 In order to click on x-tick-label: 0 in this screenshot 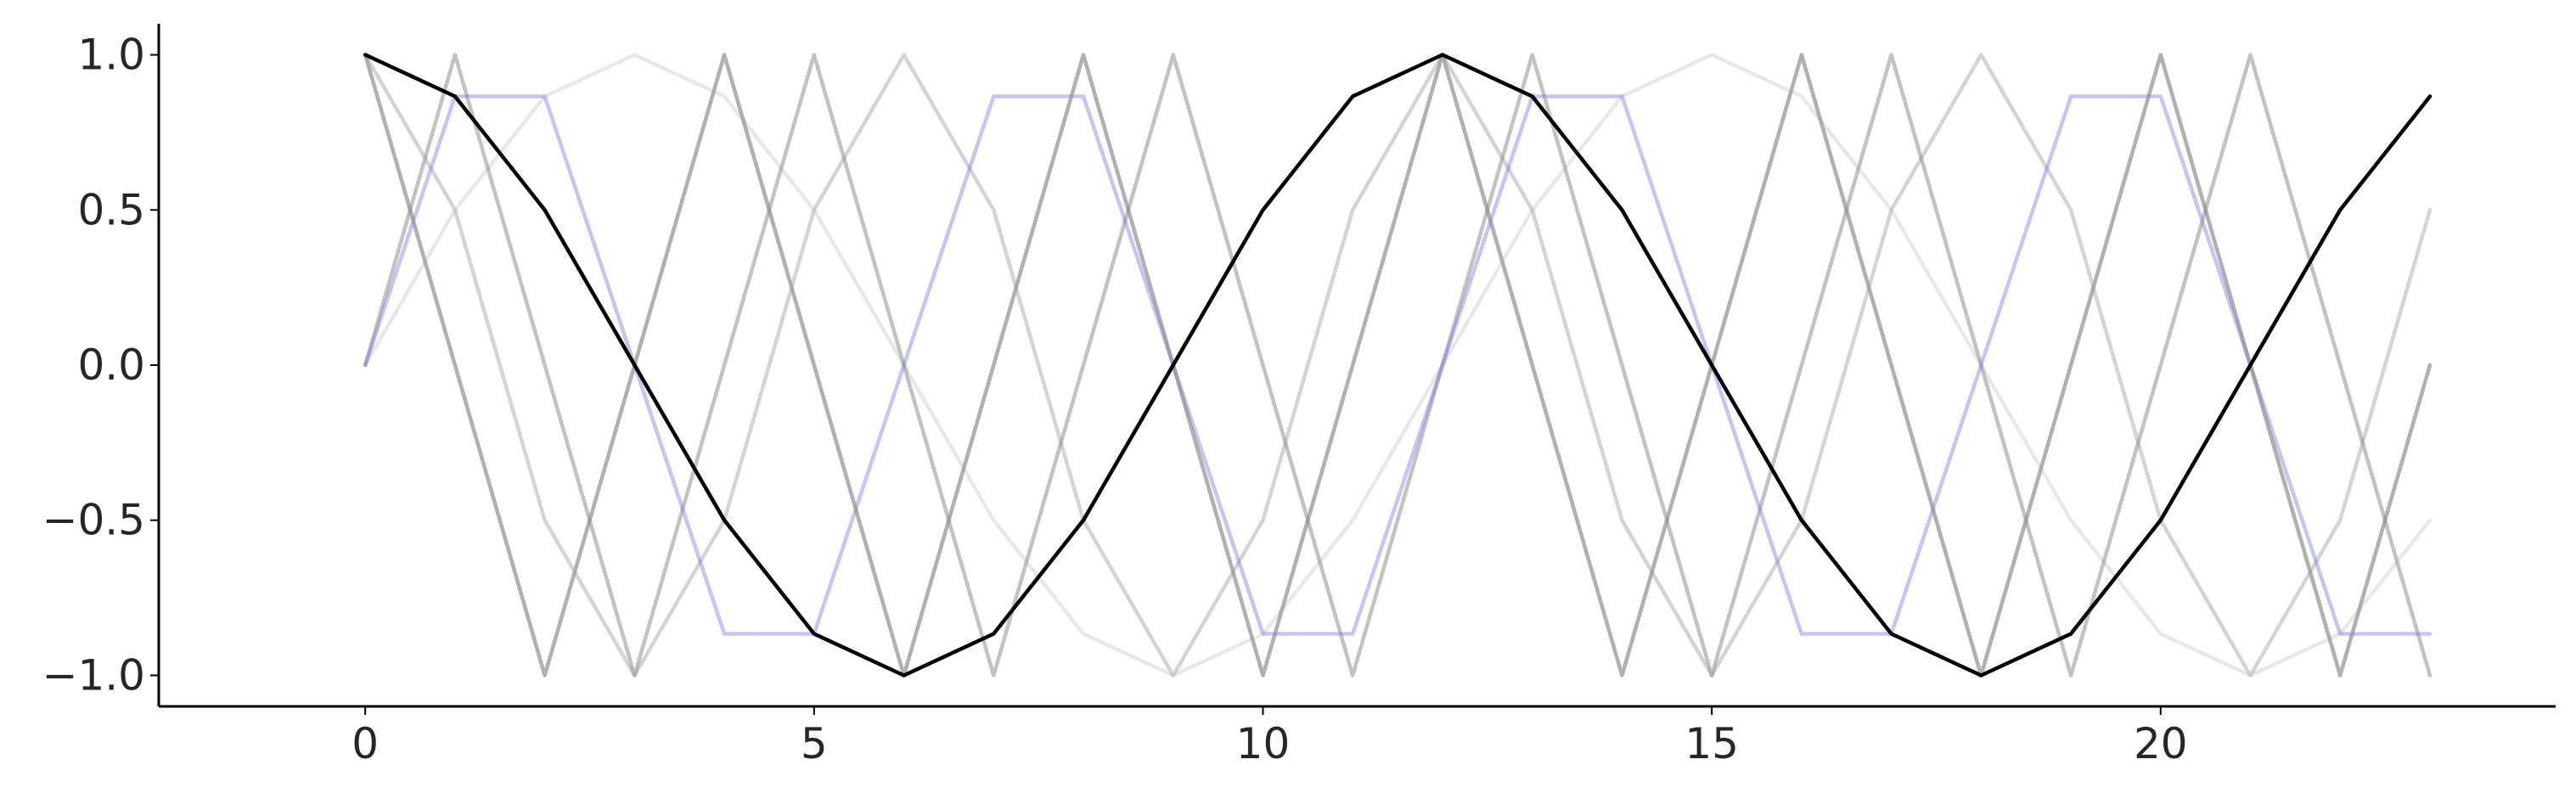, I will do `click(365, 743)`.